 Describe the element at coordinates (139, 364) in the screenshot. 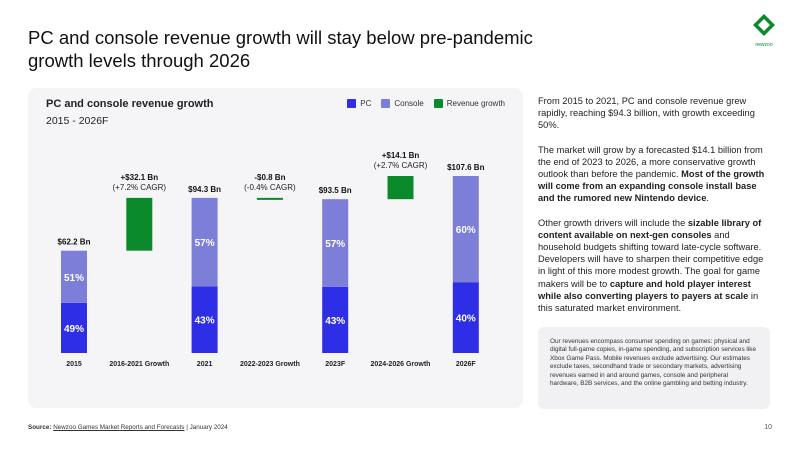

I see `x-tick-label: 2016-2021 Growth` at that location.